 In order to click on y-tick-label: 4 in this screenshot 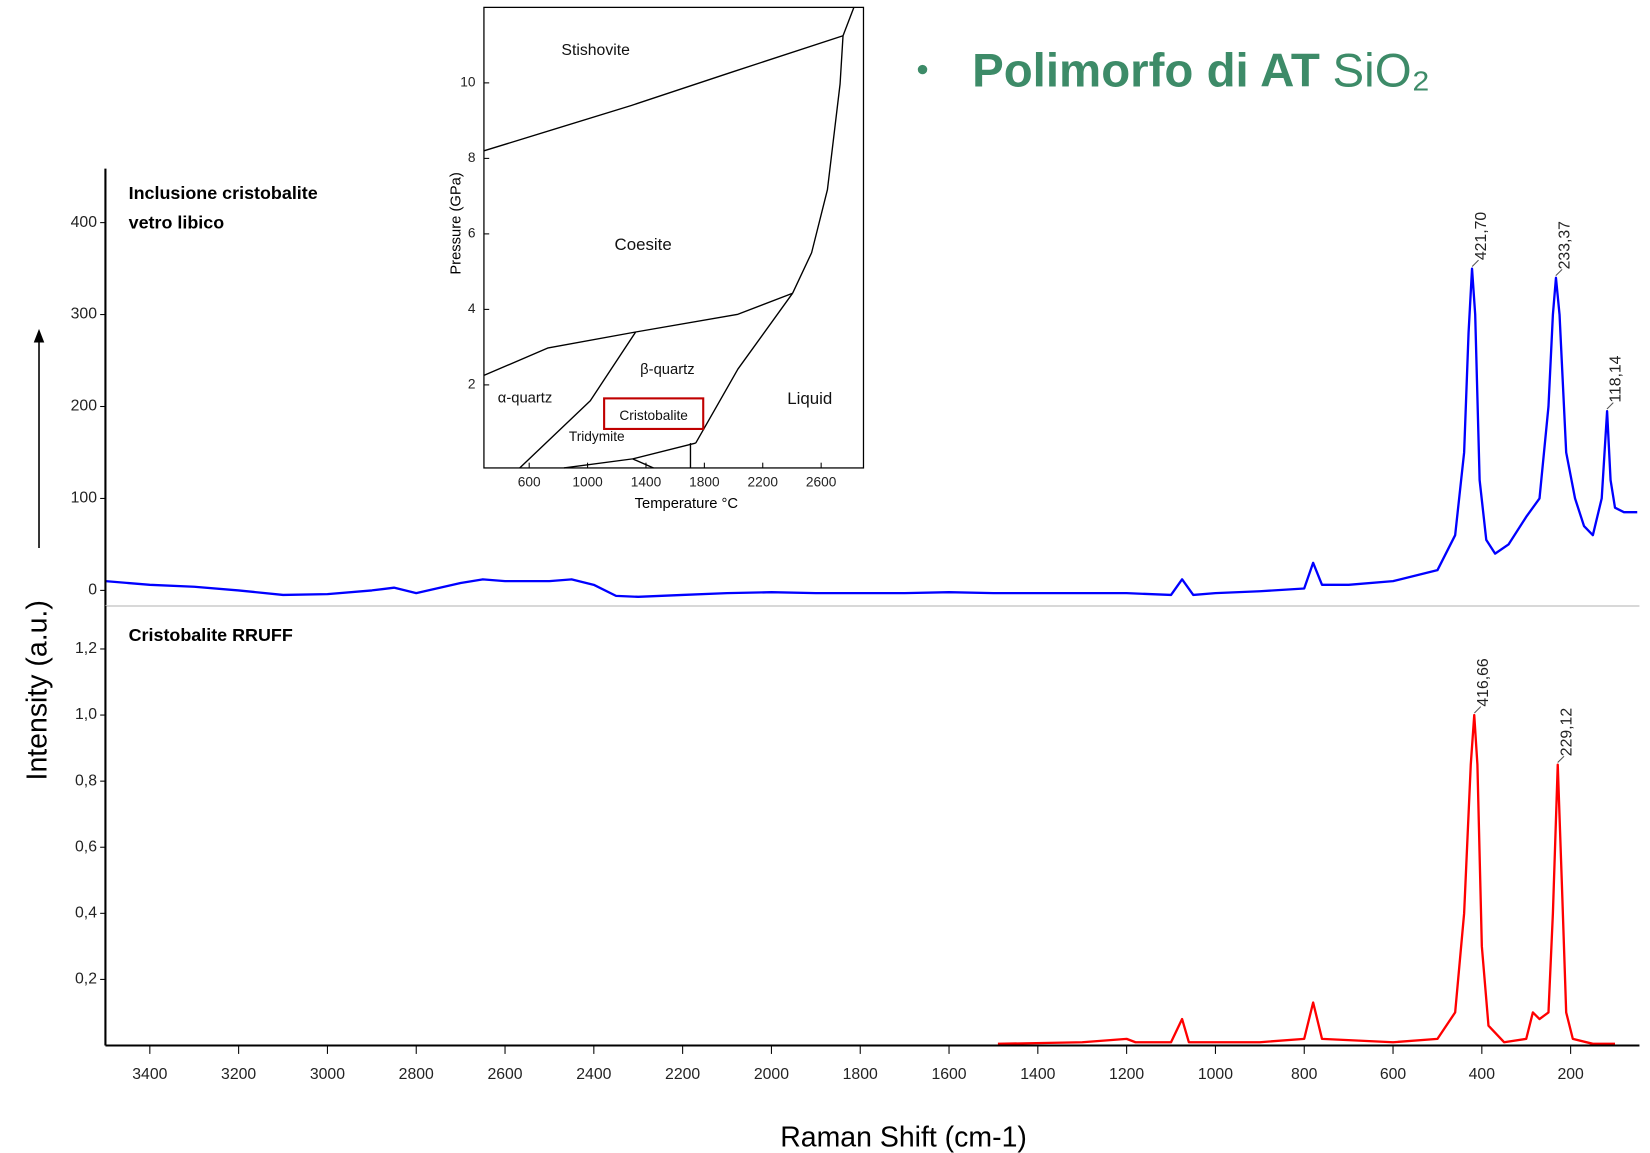, I will do `click(472, 308)`.